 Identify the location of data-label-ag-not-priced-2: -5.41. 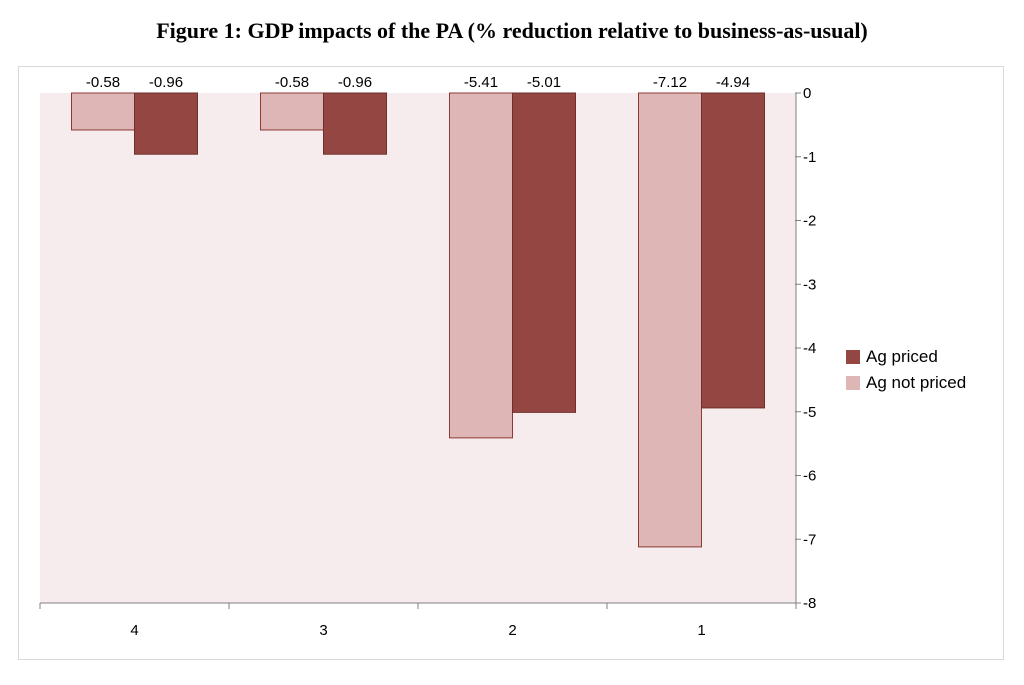
(481, 82).